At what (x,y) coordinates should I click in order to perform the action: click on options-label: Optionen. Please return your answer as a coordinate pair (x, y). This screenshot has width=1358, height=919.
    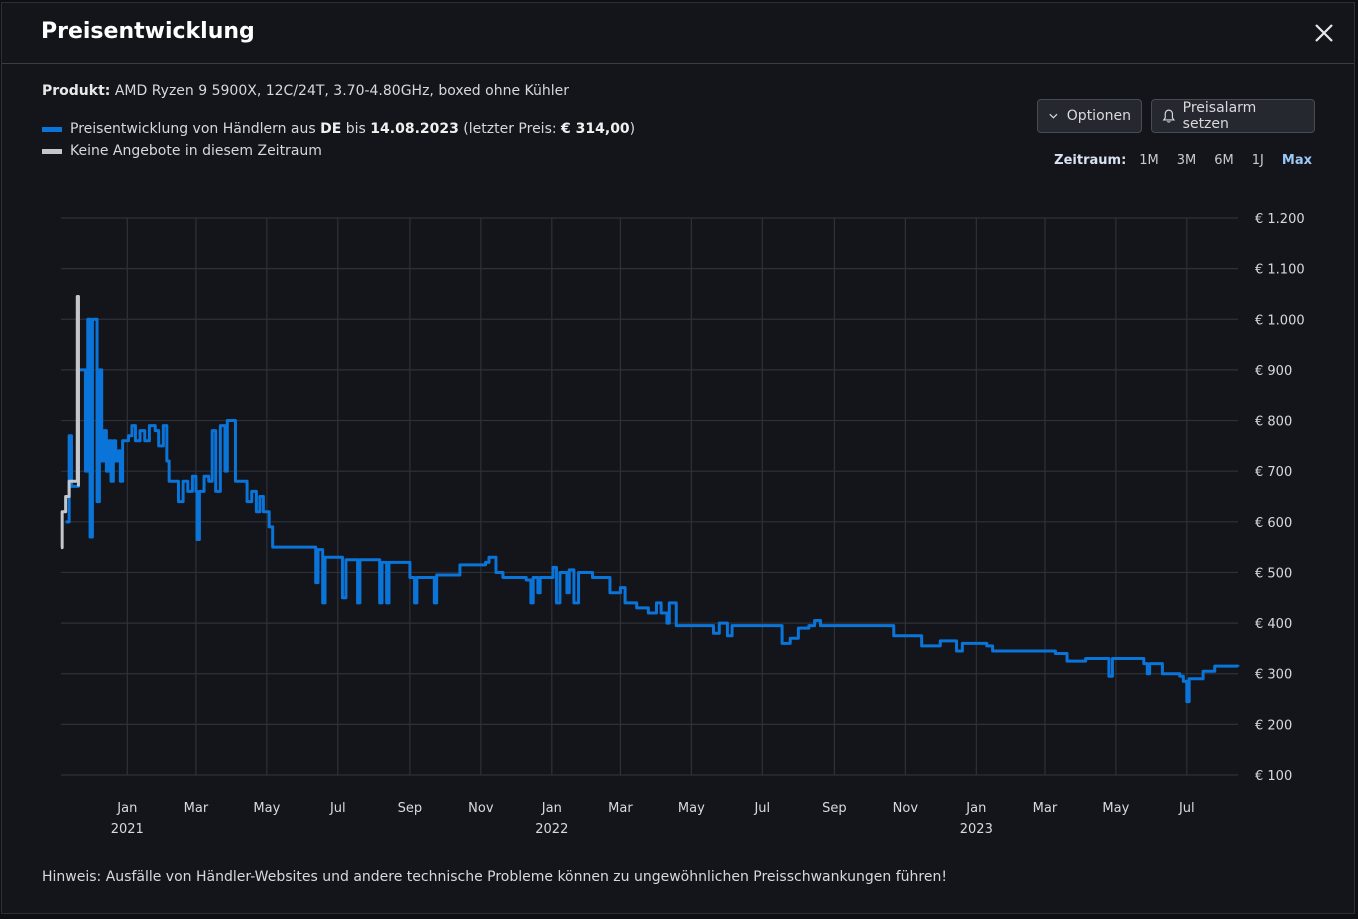
    Looking at the image, I should click on (1098, 116).